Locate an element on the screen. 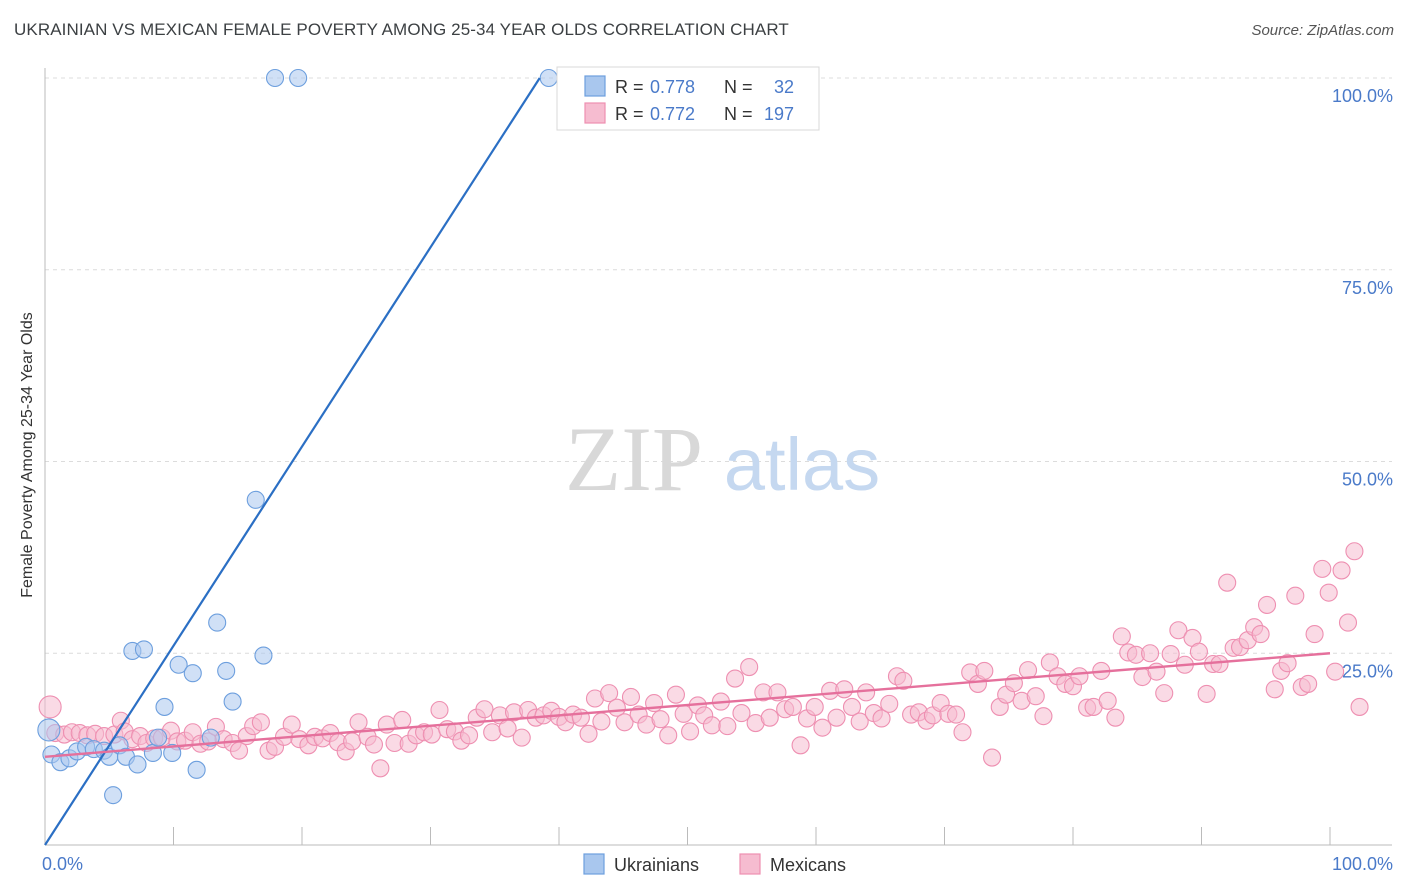  legend-r-value-2: 0.772 is located at coordinates (672, 114).